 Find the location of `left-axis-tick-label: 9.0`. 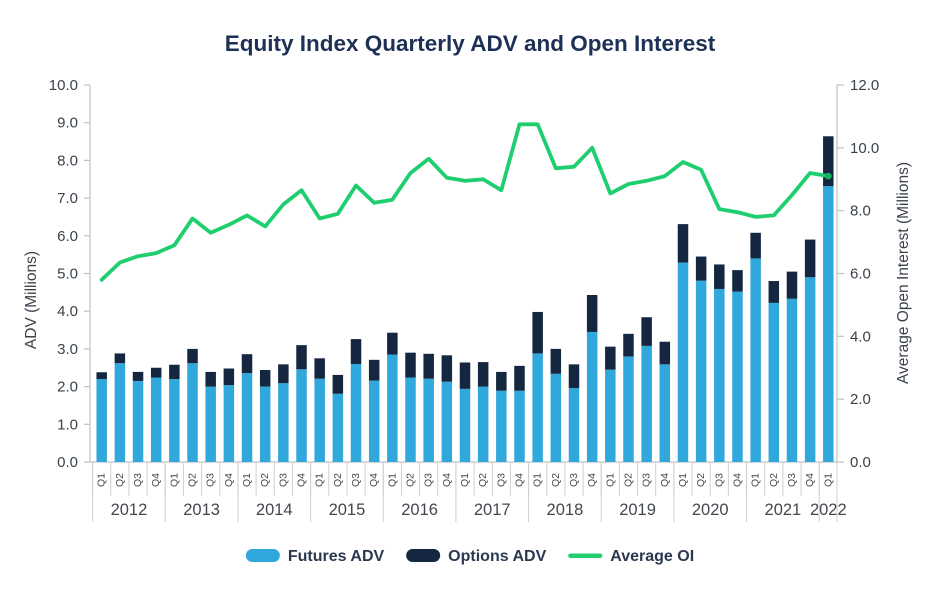

left-axis-tick-label: 9.0 is located at coordinates (67, 123).